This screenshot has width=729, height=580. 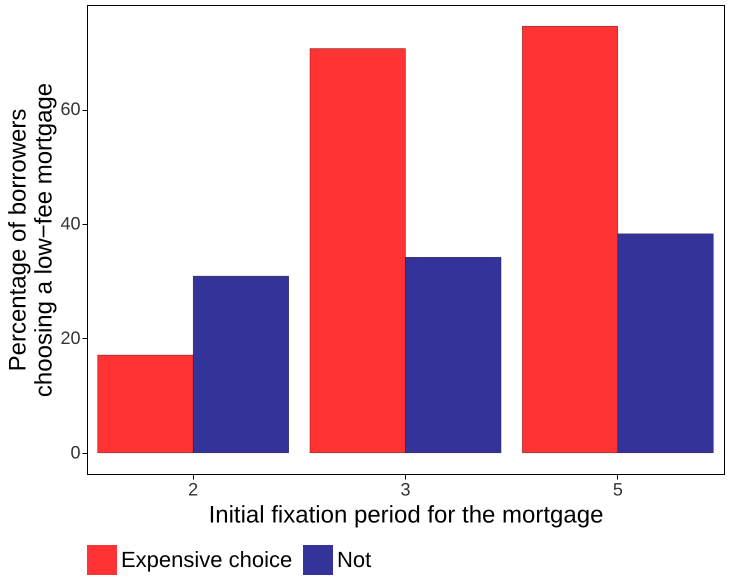 What do you see at coordinates (193, 490) in the screenshot?
I see `x-tick-label: 2` at bounding box center [193, 490].